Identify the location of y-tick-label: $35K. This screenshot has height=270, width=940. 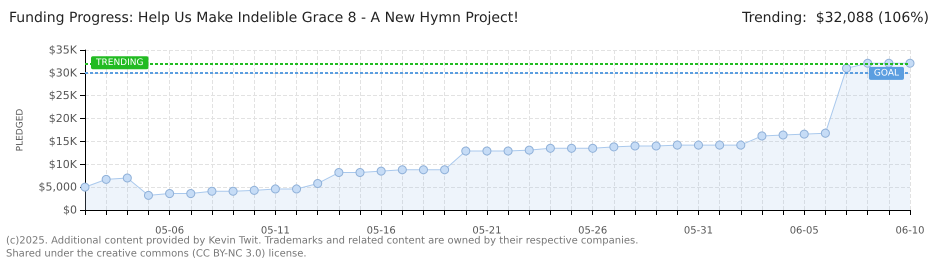
(63, 50).